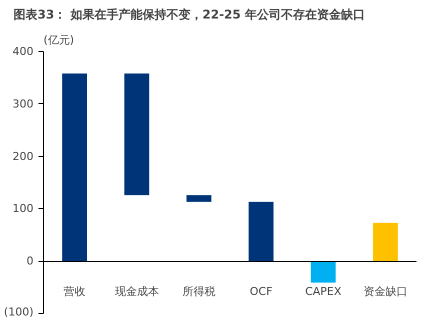 Image resolution: width=444 pixels, height=326 pixels. What do you see at coordinates (75, 291) in the screenshot?
I see `x-tick-label: 营收` at bounding box center [75, 291].